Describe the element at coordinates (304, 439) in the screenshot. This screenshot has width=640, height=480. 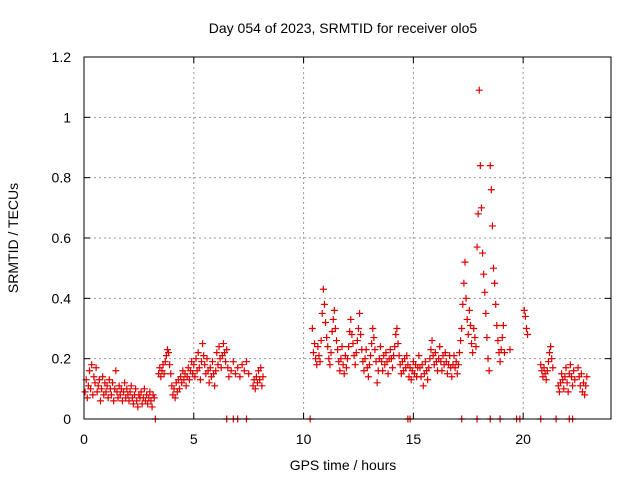
I see `x-tick-label: 10` at that location.